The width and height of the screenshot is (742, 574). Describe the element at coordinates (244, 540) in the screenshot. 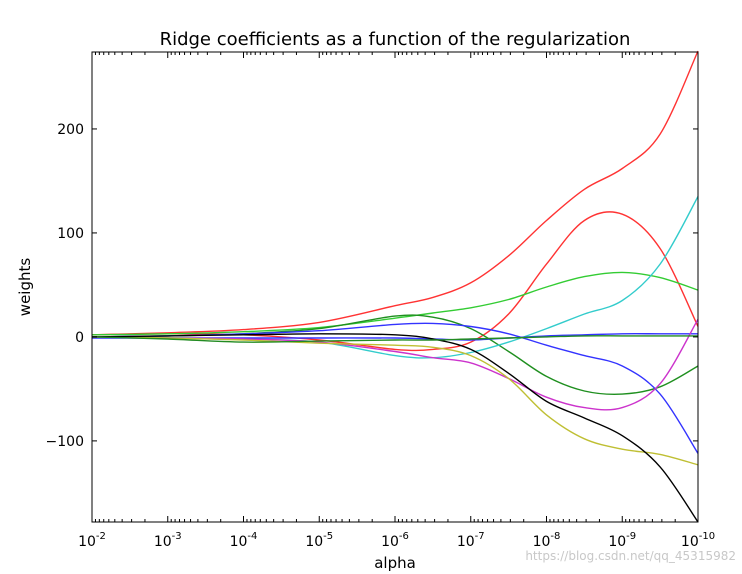

I see `x-tick-label: 10⁻⁴` at that location.